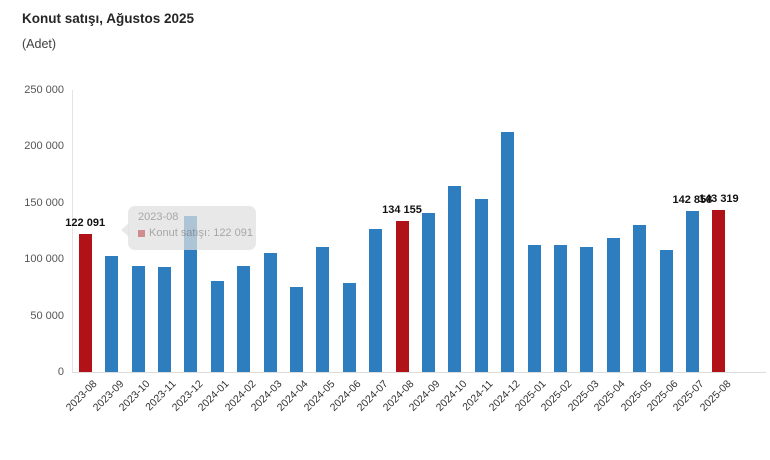 The width and height of the screenshot is (770, 460). Describe the element at coordinates (692, 199) in the screenshot. I see `bar-value-label: 142 858` at that location.